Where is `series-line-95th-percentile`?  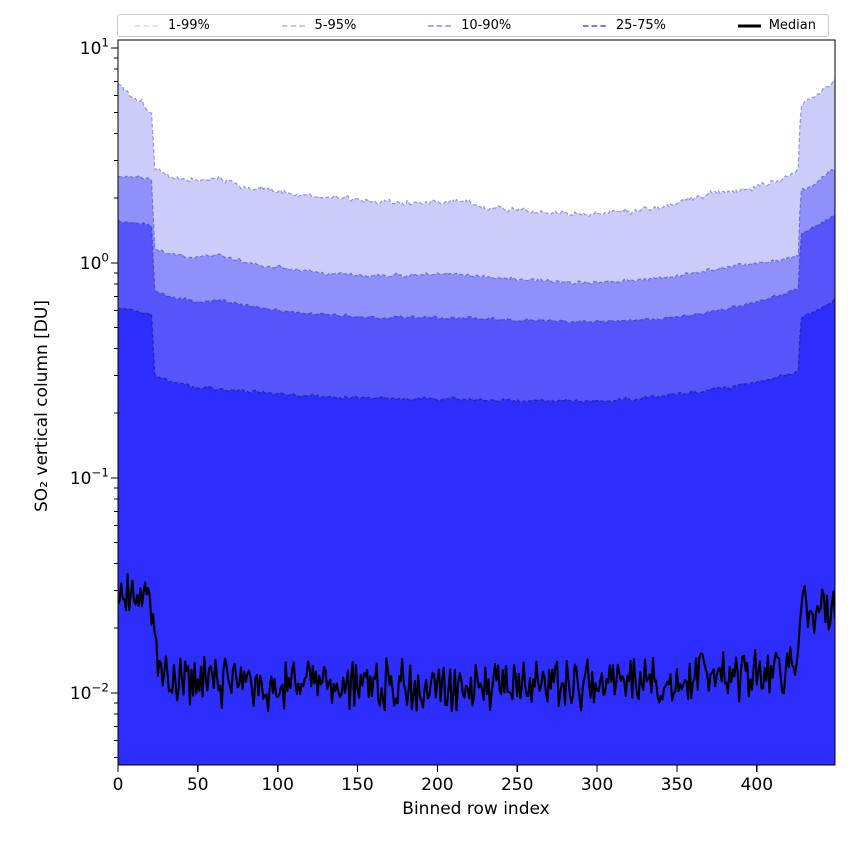 series-line-95th-percentile is located at coordinates (476, 227).